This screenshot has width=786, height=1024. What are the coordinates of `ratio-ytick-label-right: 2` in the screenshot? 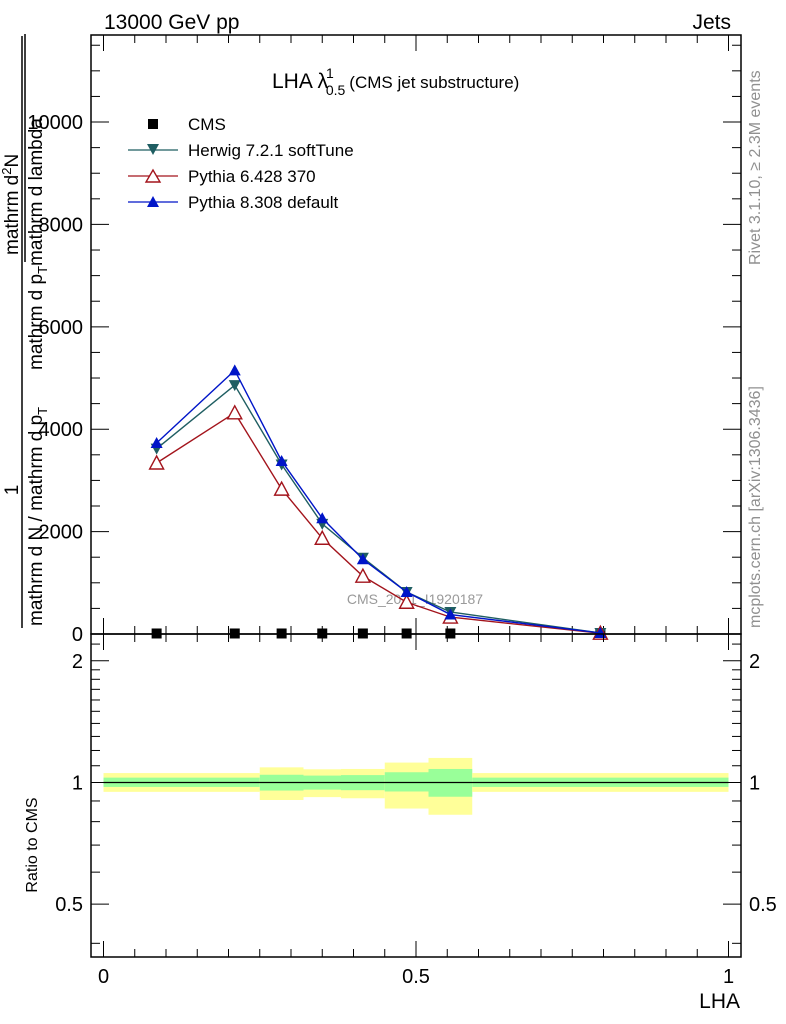 It's located at (754, 662).